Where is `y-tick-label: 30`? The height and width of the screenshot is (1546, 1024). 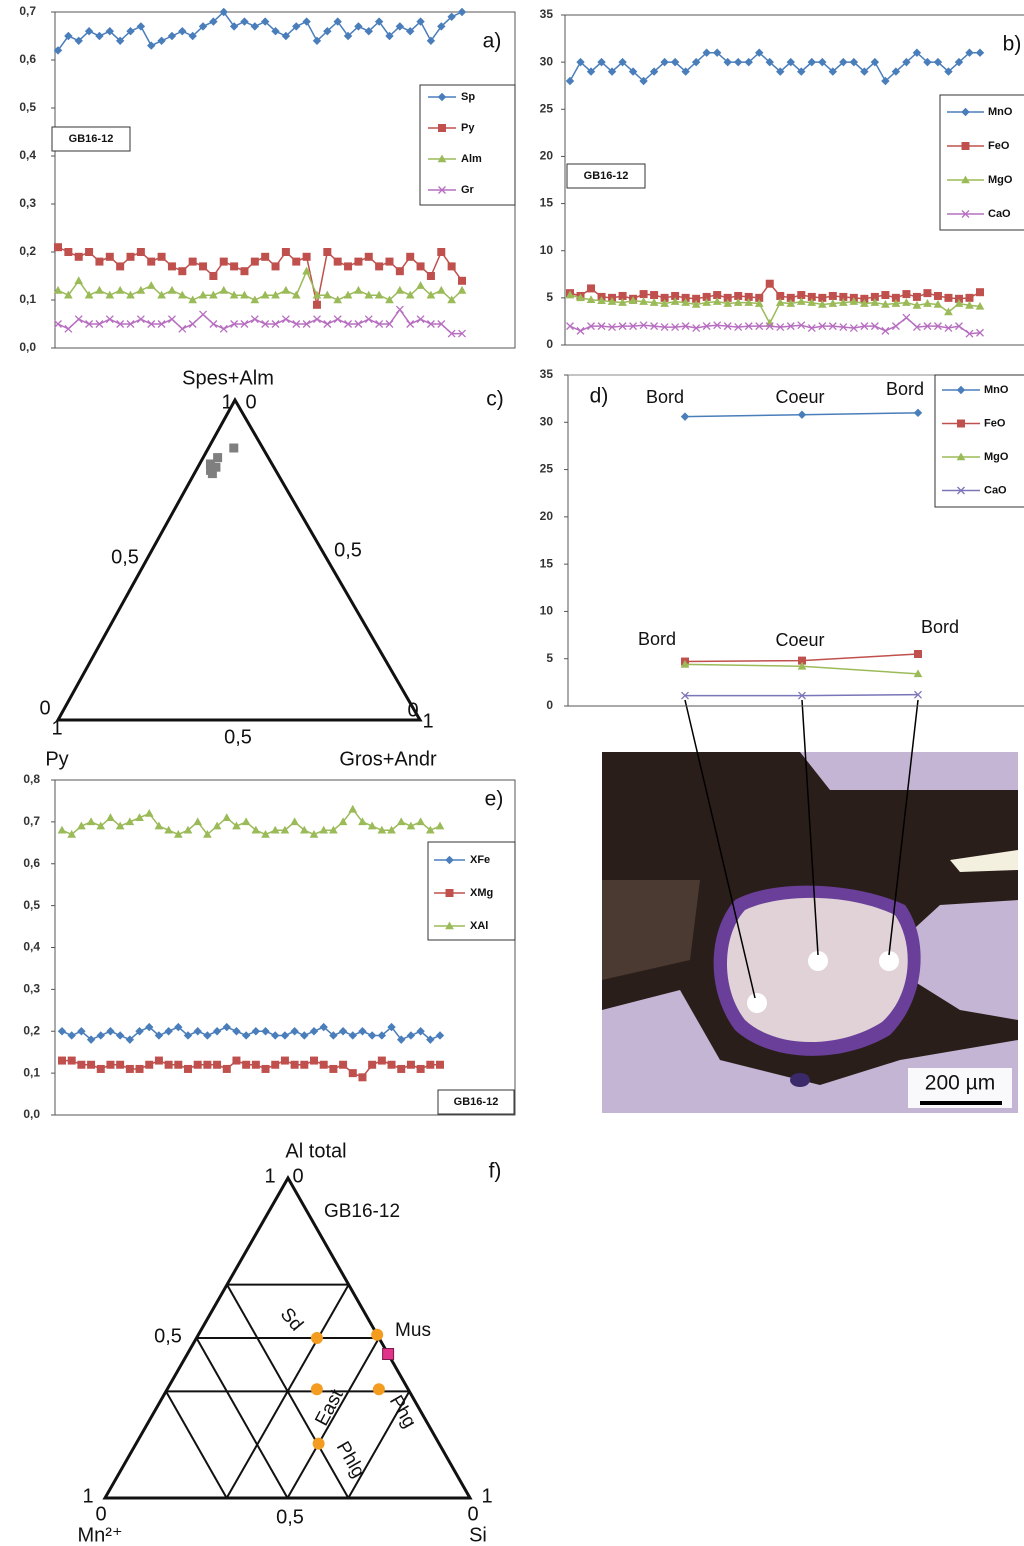 y-tick-label: 30 is located at coordinates (547, 421).